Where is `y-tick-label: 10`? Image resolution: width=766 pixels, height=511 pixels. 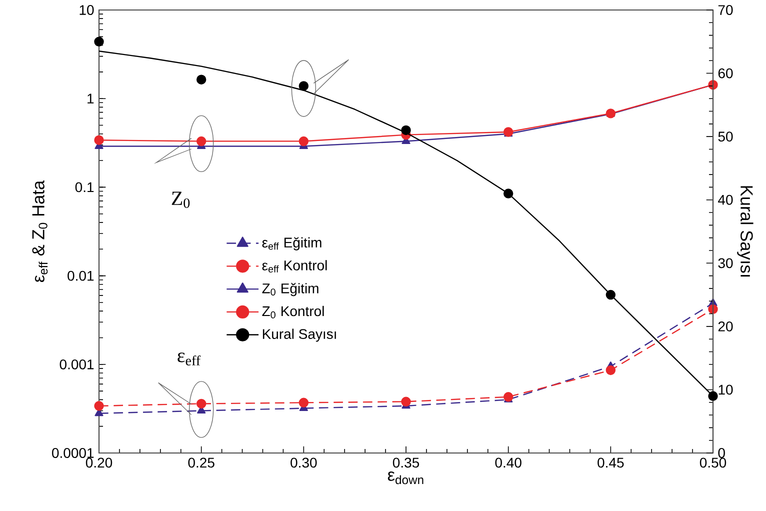
y-tick-label: 10 is located at coordinates (87, 10).